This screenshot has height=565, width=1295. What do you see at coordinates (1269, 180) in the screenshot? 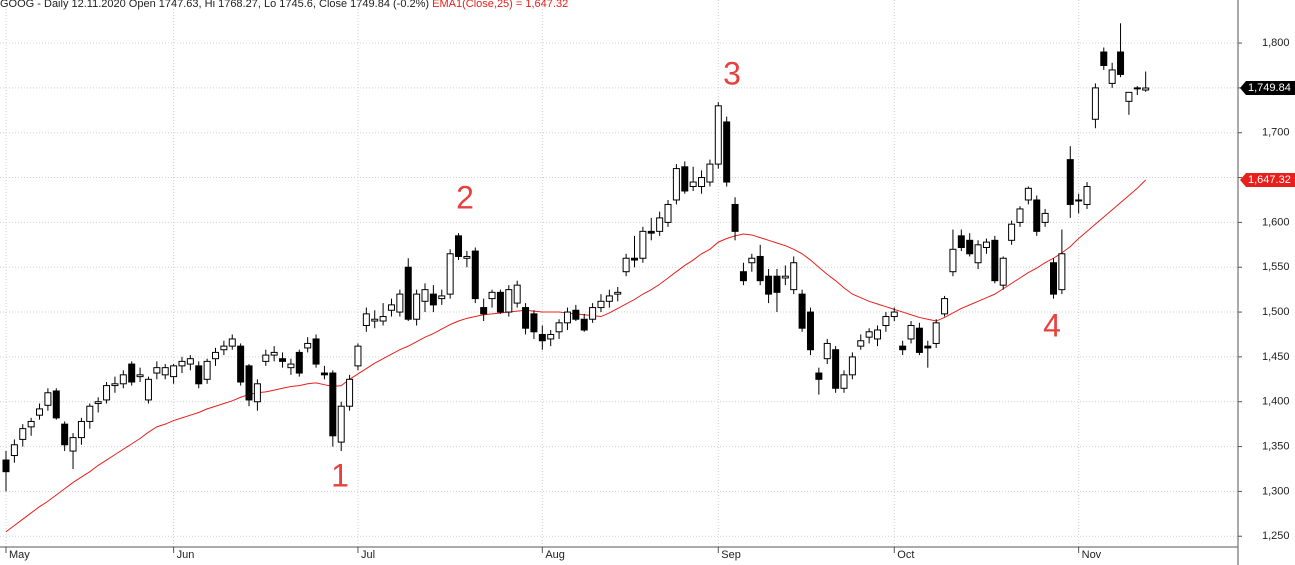
I see `price-tag-label: 1,647.32` at bounding box center [1269, 180].